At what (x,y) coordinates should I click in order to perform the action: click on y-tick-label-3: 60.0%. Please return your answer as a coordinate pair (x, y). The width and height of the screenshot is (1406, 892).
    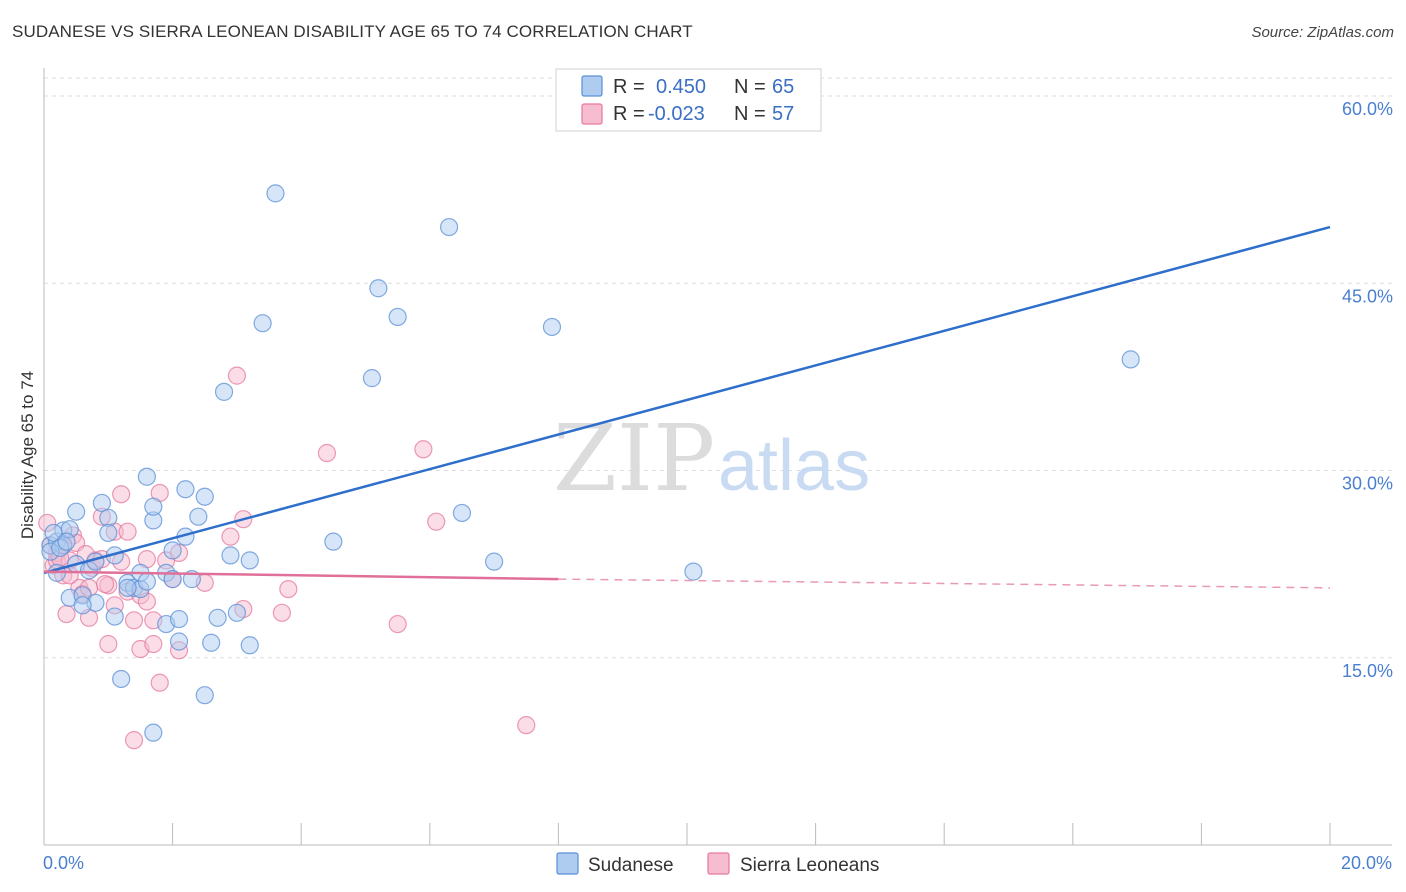
    Looking at the image, I should click on (1367, 109).